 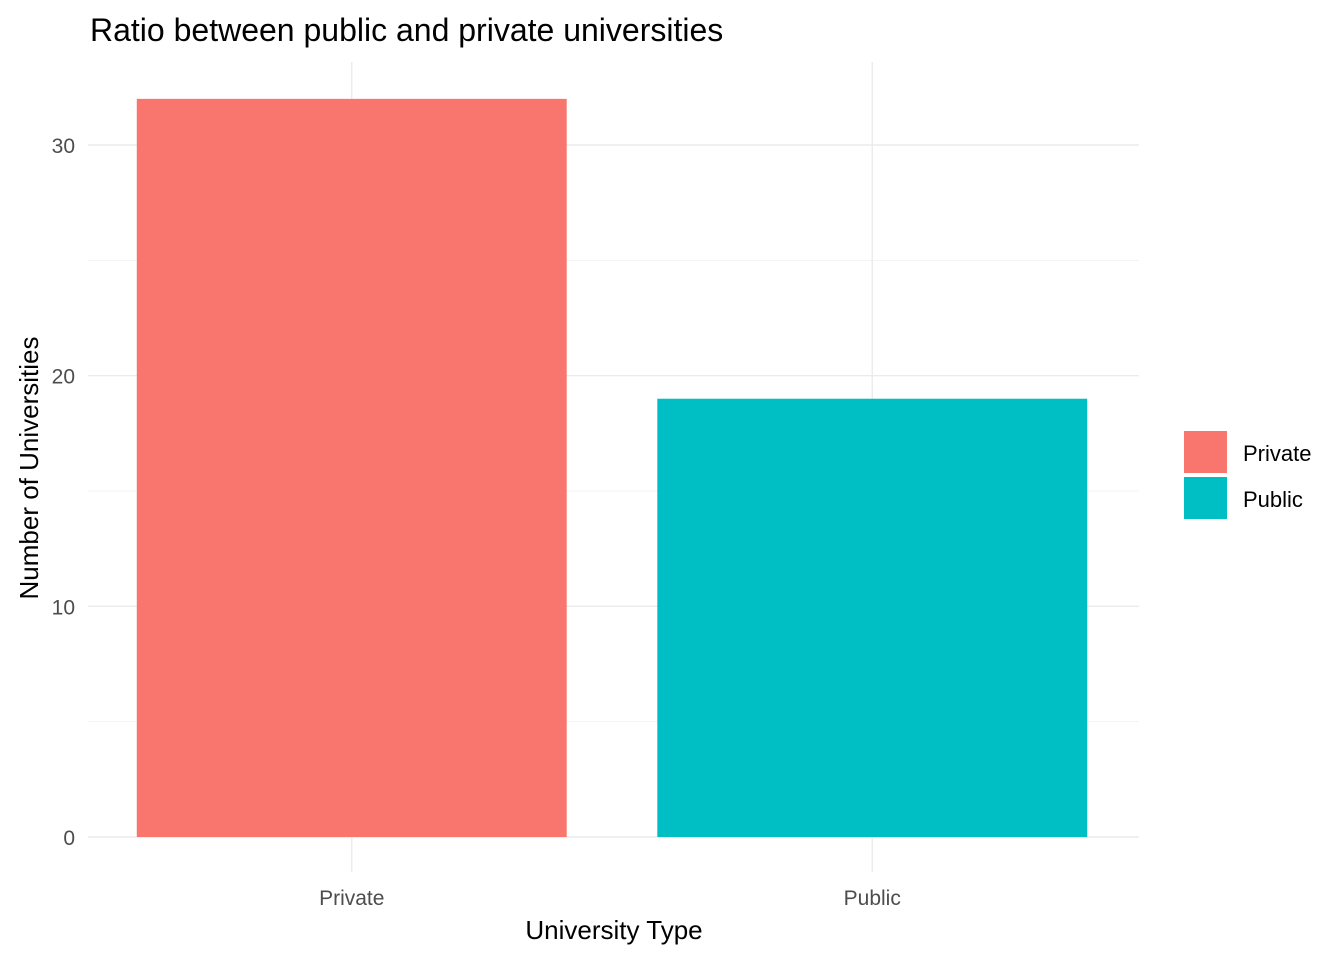 What do you see at coordinates (1205, 452) in the screenshot?
I see `legend-key-private` at bounding box center [1205, 452].